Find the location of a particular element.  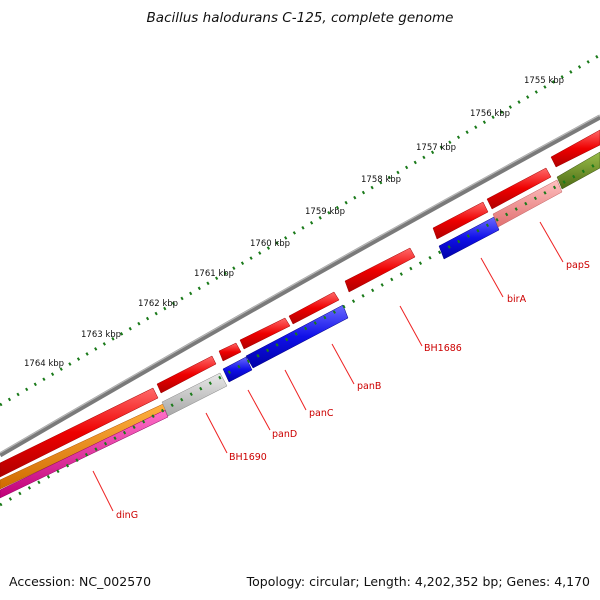

gene-label-bira: birA is located at coordinates (517, 299).